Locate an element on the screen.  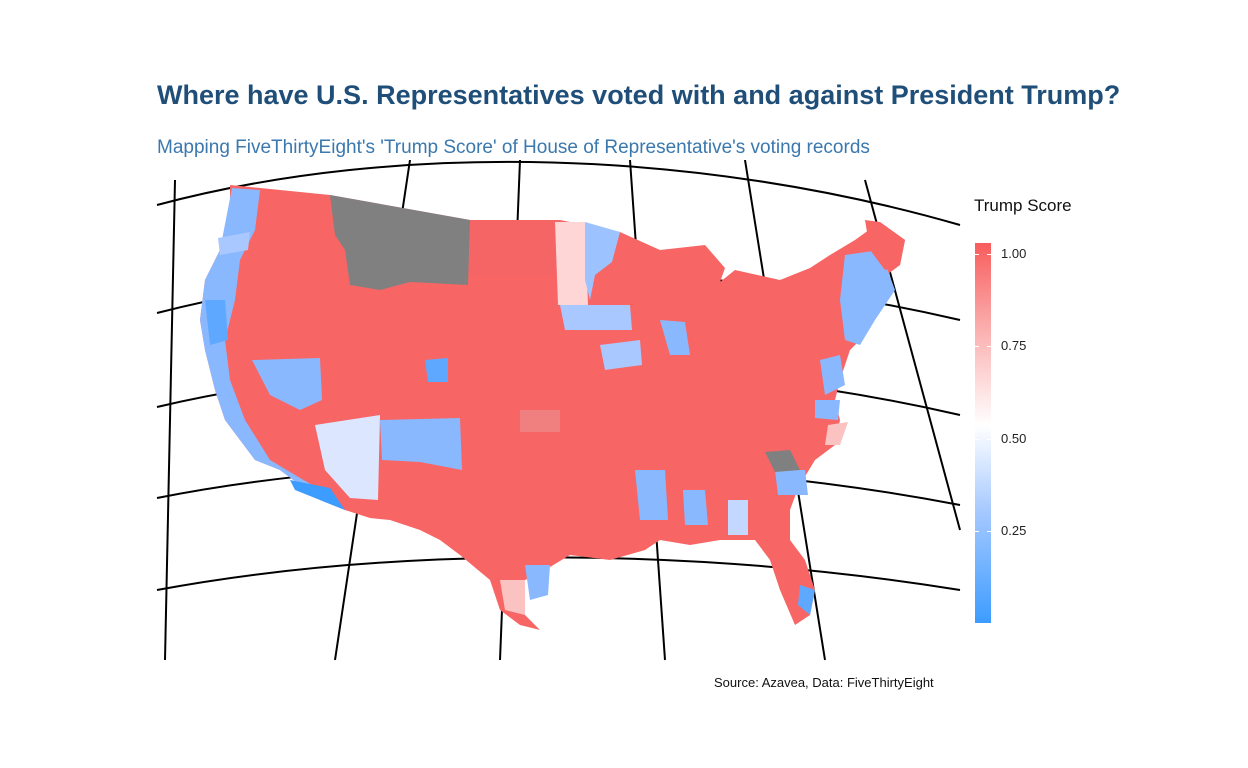
source-caption: Source: Azavea, Data: FiveThirtyEight is located at coordinates (824, 682).